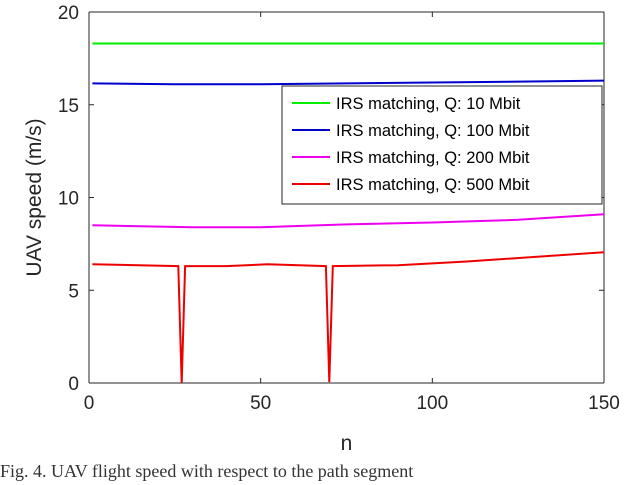  What do you see at coordinates (260, 403) in the screenshot?
I see `x-tick-label: 50` at bounding box center [260, 403].